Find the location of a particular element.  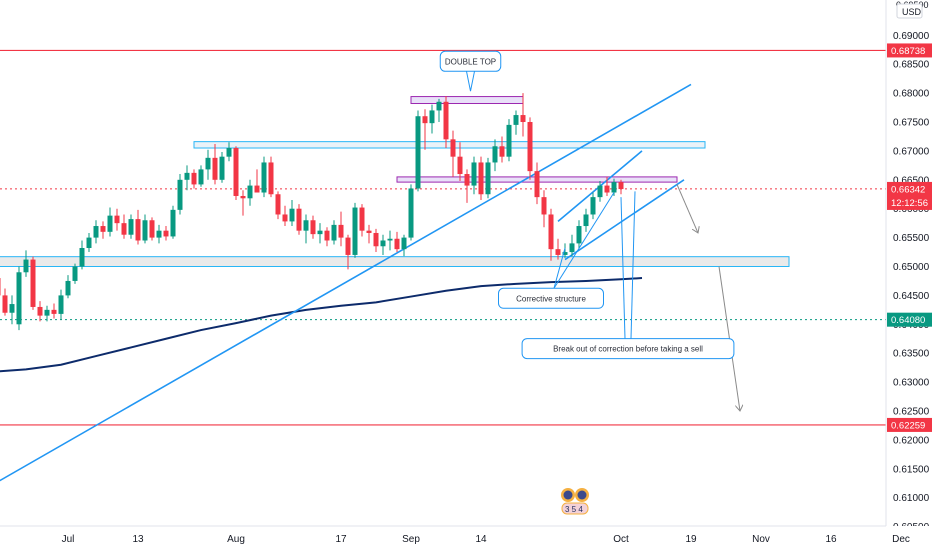

support-zone is located at coordinates (395, 262).